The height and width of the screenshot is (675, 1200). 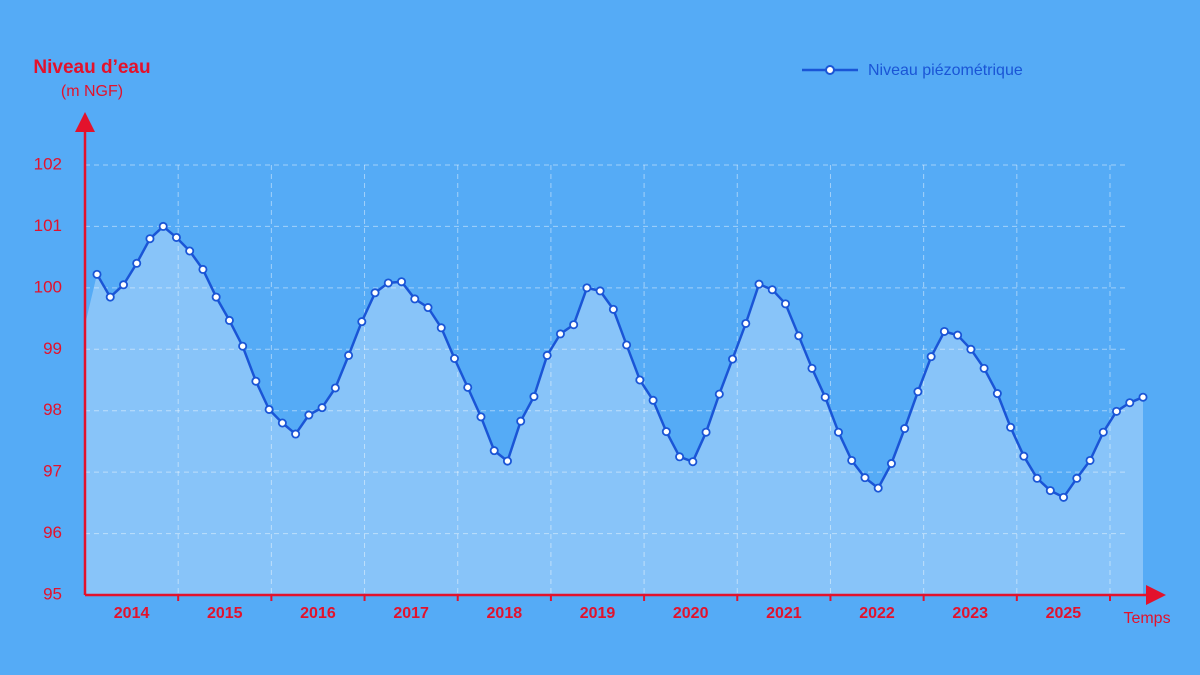 What do you see at coordinates (505, 613) in the screenshot?
I see `x-tick-label: 2018` at bounding box center [505, 613].